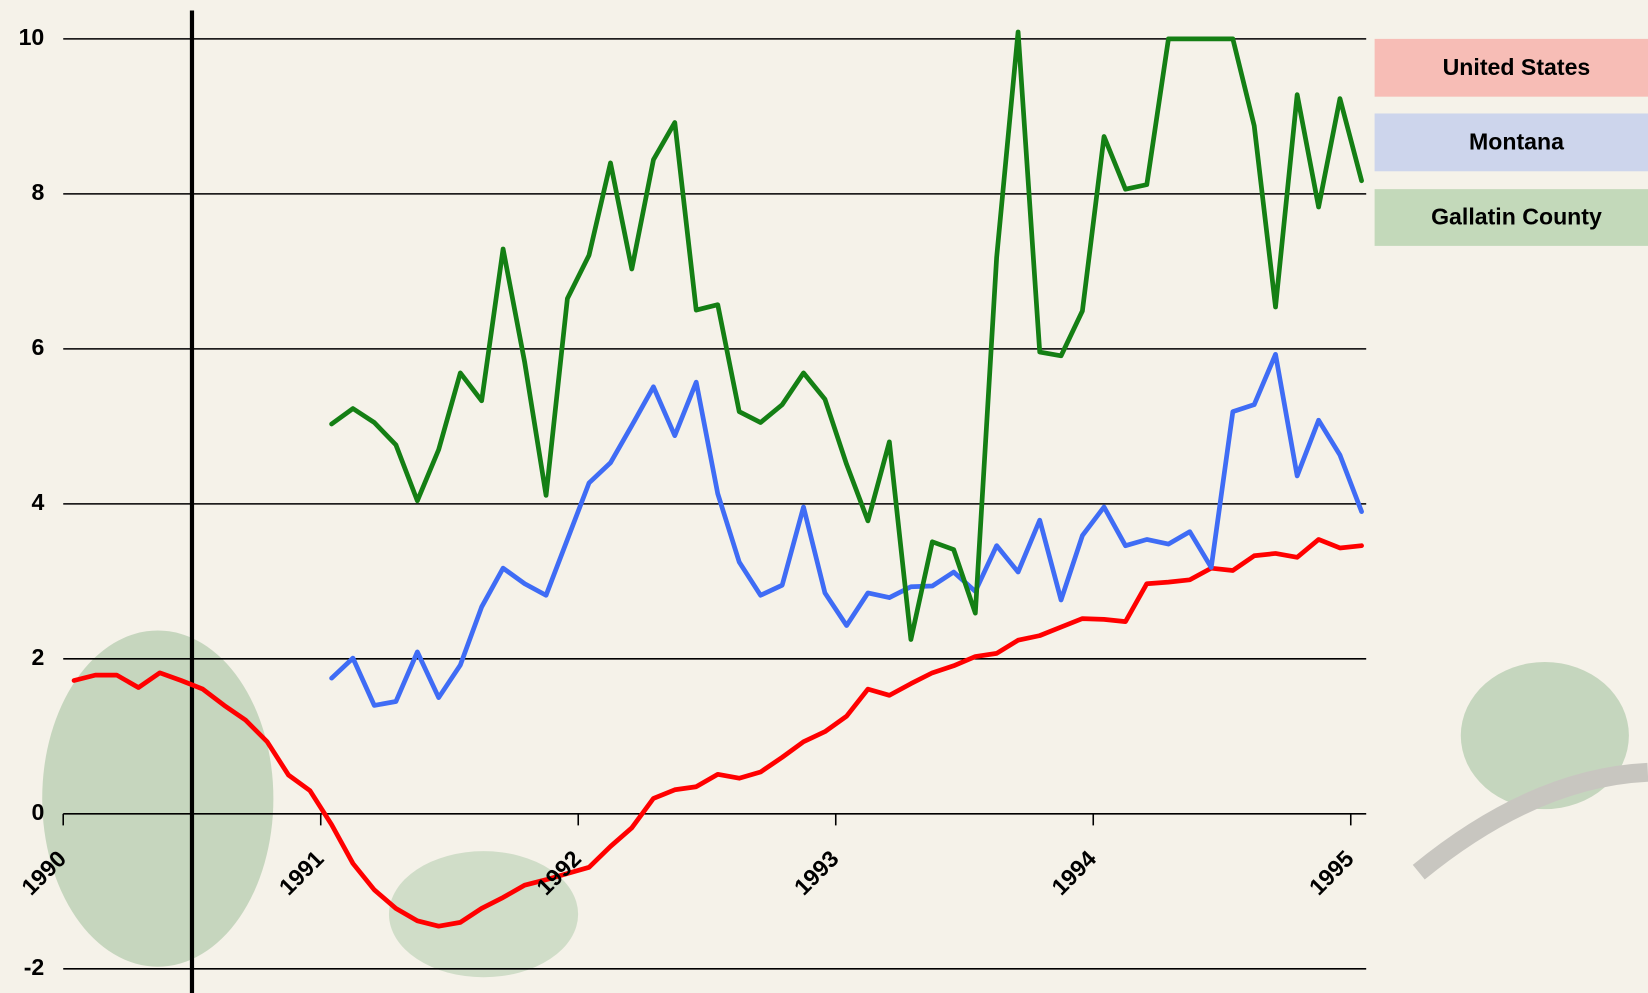  Describe the element at coordinates (37, 347) in the screenshot. I see `y-tick-label: 6` at that location.